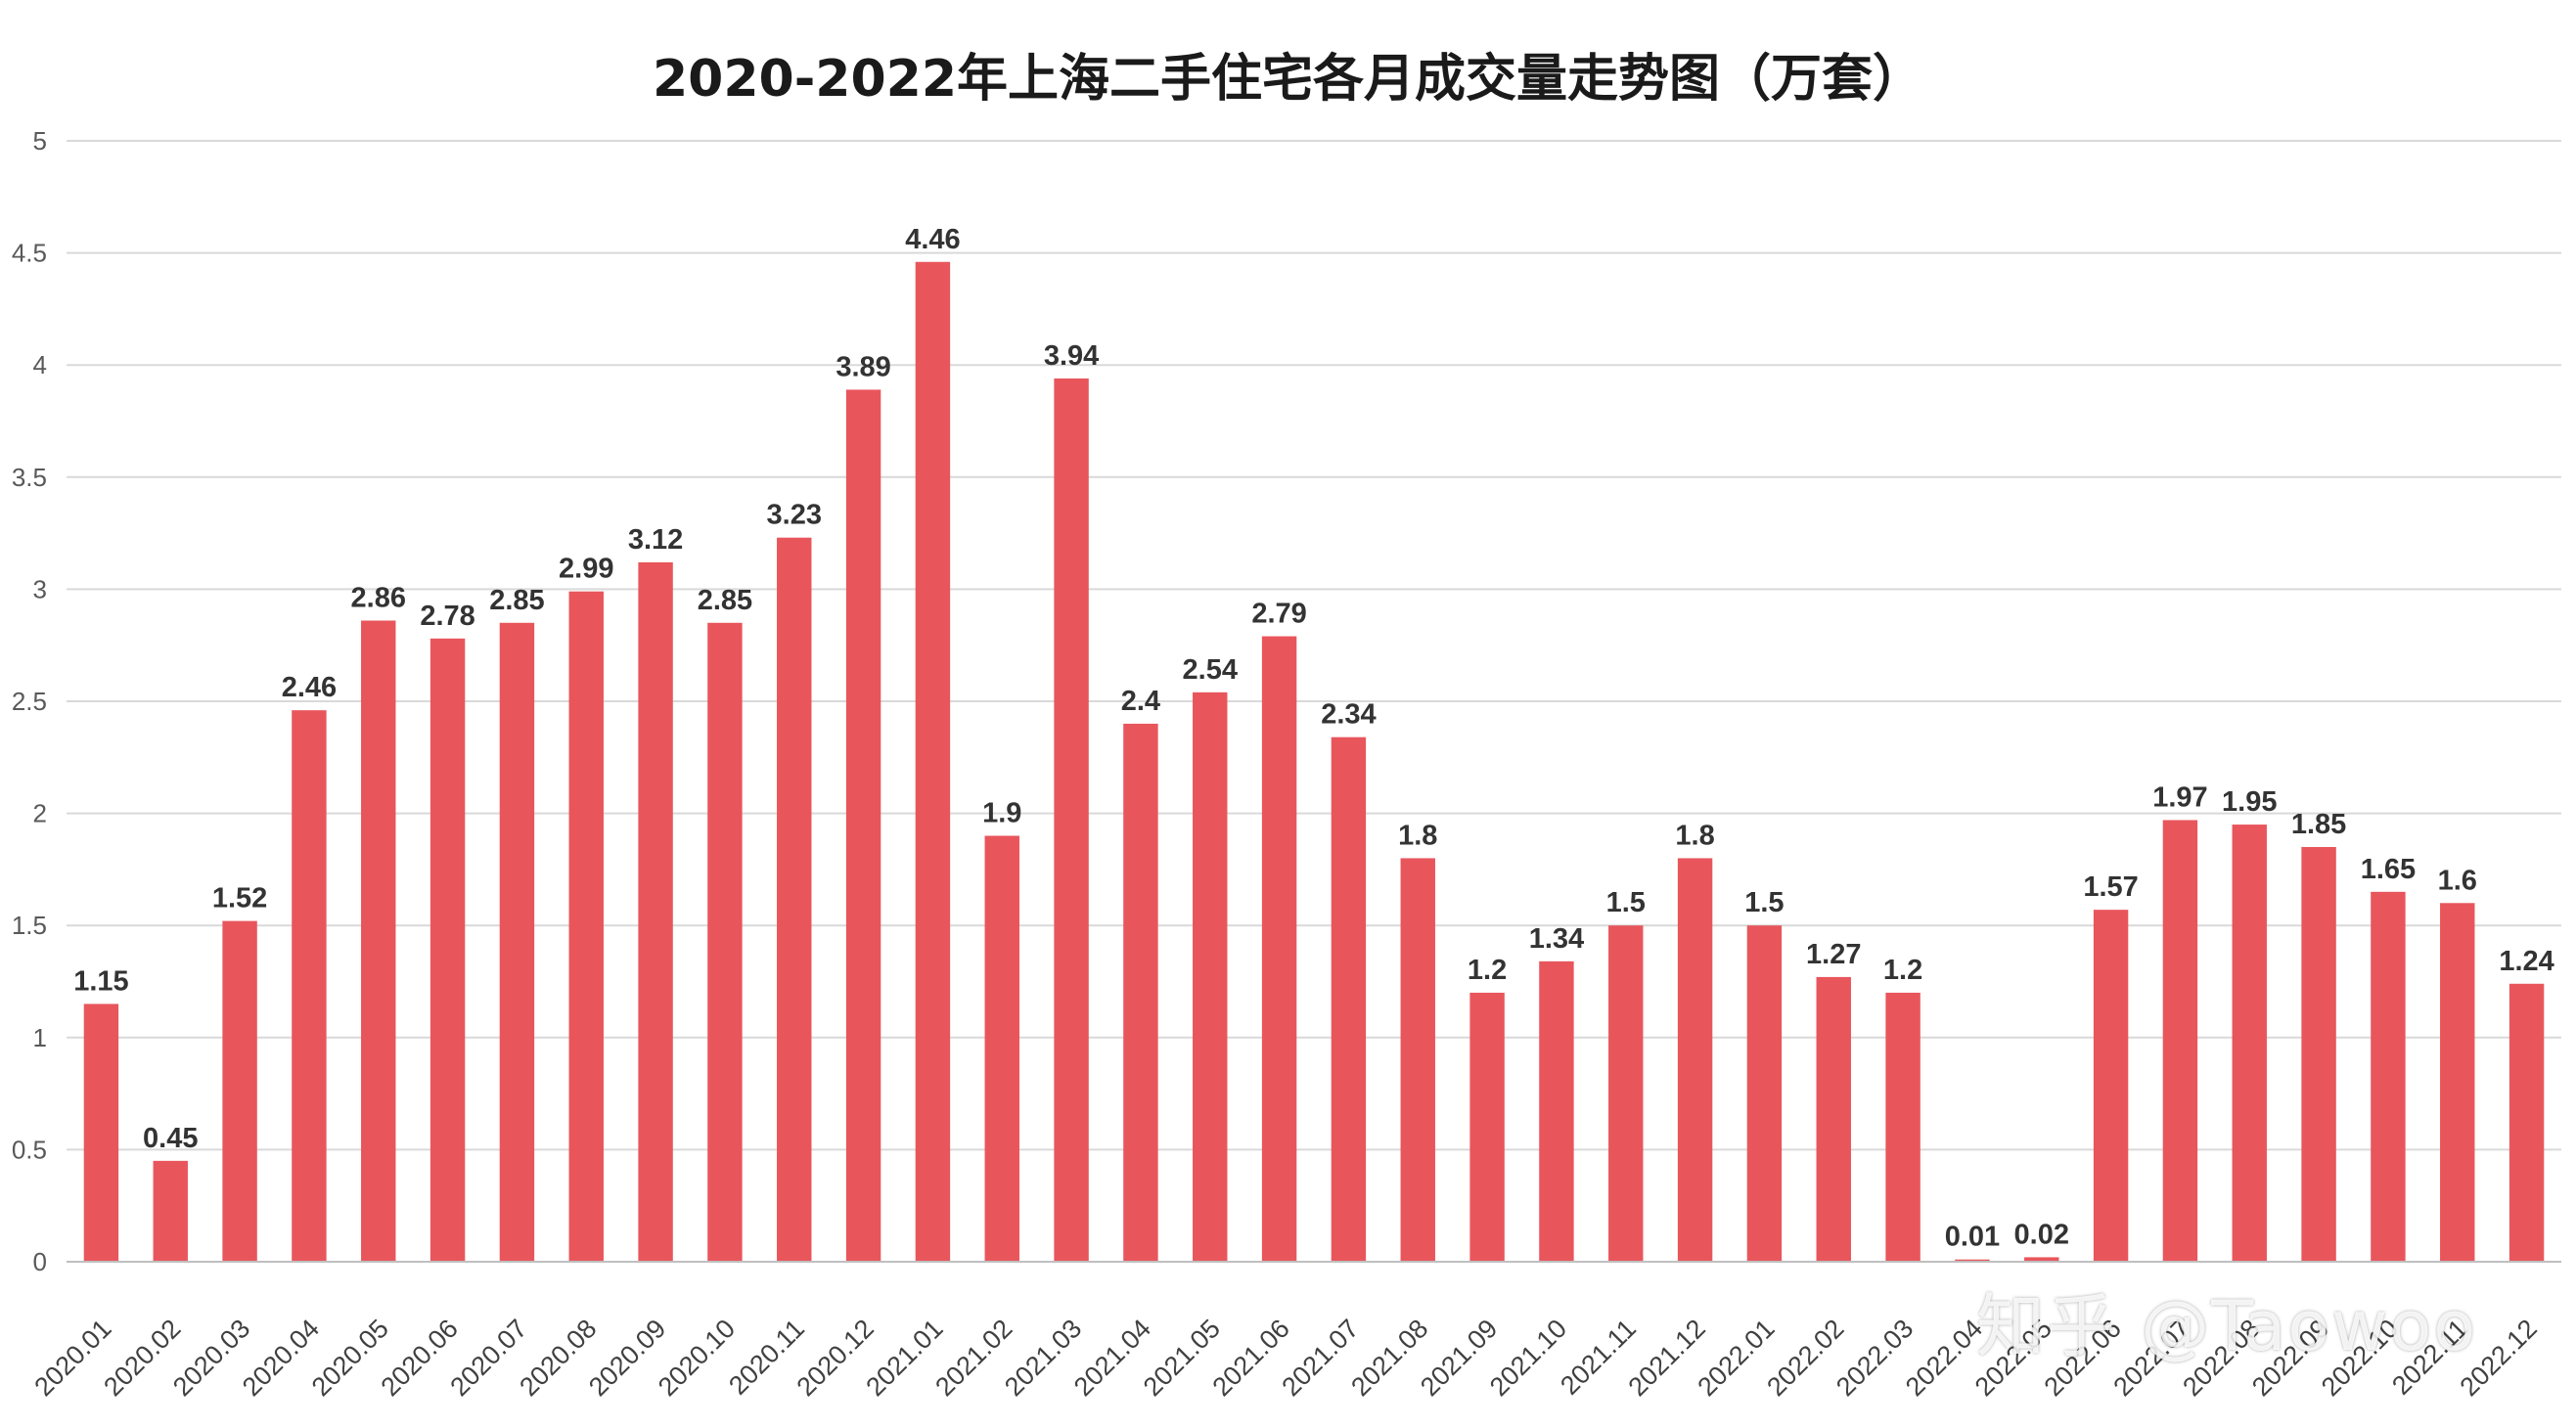 The image size is (2576, 1428). Describe the element at coordinates (40, 588) in the screenshot. I see `y-tick-label: 3` at that location.